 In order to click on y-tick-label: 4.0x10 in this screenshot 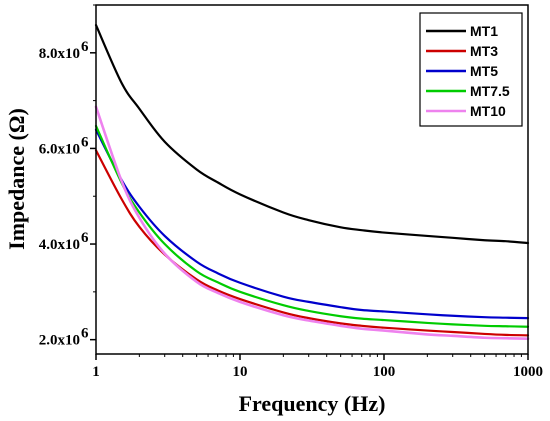, I will do `click(59, 245)`.